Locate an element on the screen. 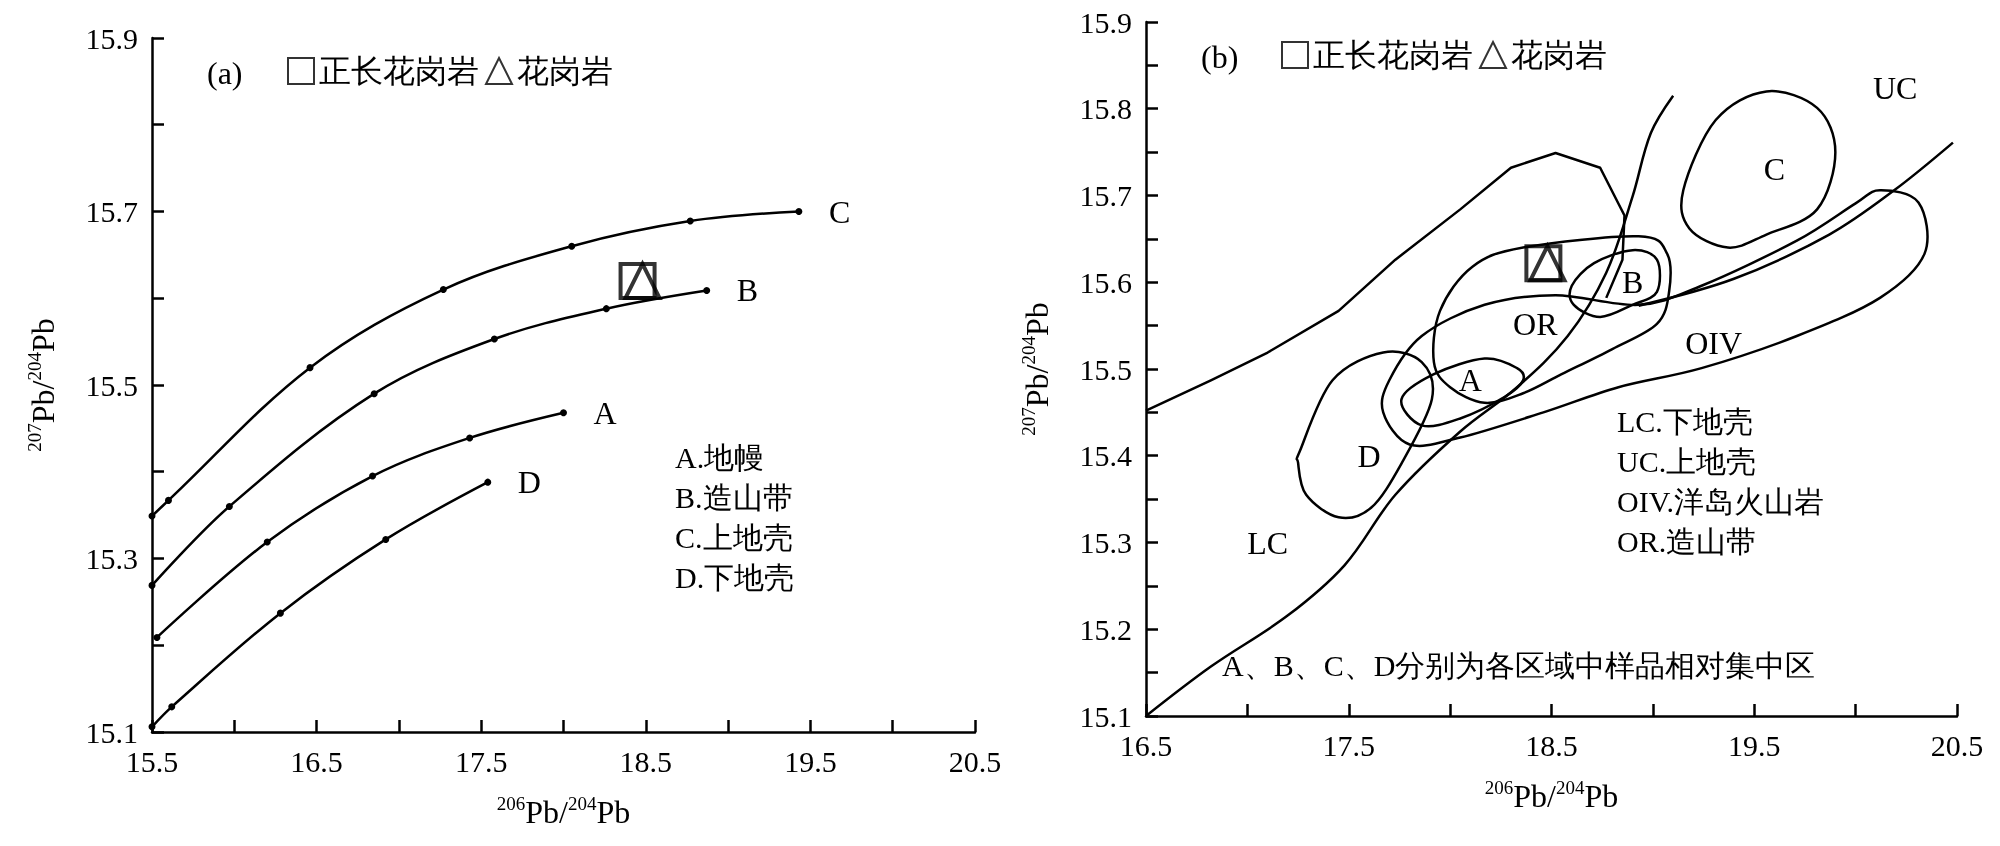 This screenshot has height=846, width=2000. annotation: A is located at coordinates (1470, 380).